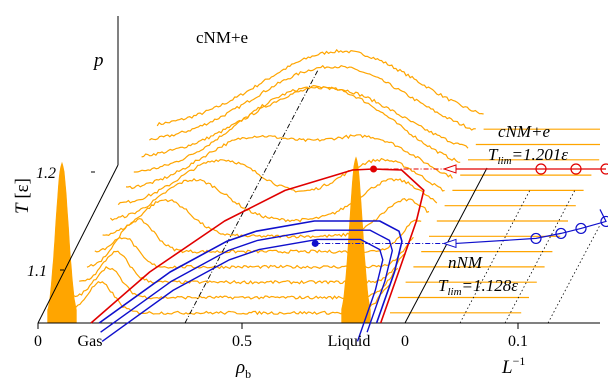 Image resolution: width=608 pixels, height=381 pixels. Describe the element at coordinates (524, 131) in the screenshot. I see `cnm-series-label: cNM+e` at that location.